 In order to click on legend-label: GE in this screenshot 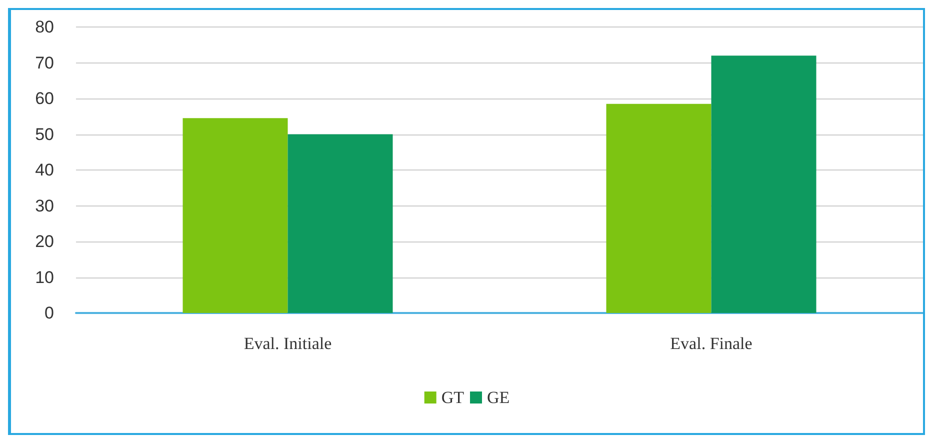, I will do `click(498, 397)`.